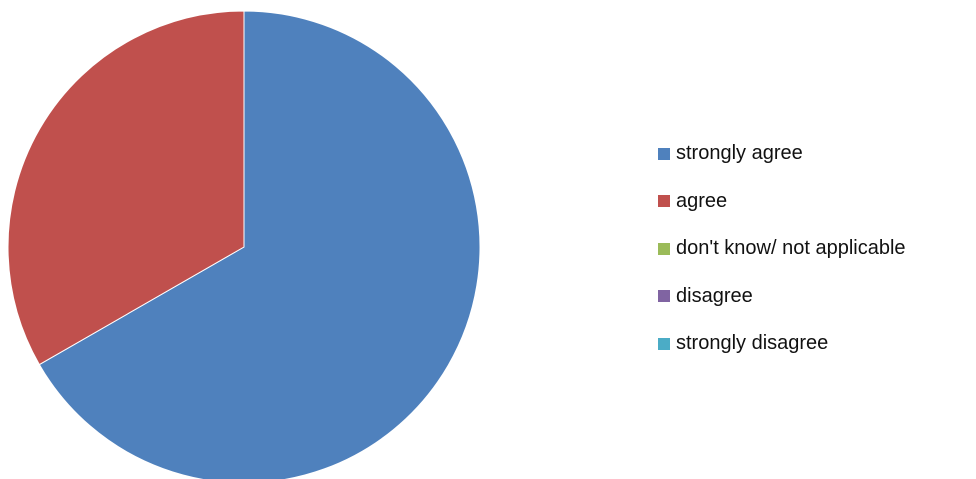 The image size is (976, 479). I want to click on legend-item-agree: agree, so click(817, 201).